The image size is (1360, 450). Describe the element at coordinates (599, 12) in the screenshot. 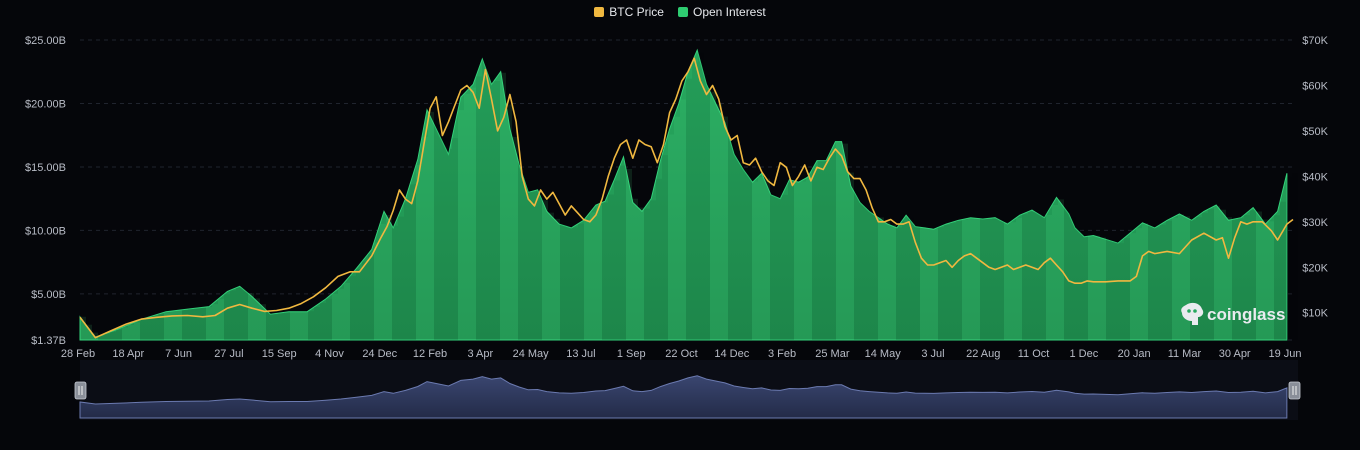

I see `legend-swatch-btc-price` at that location.